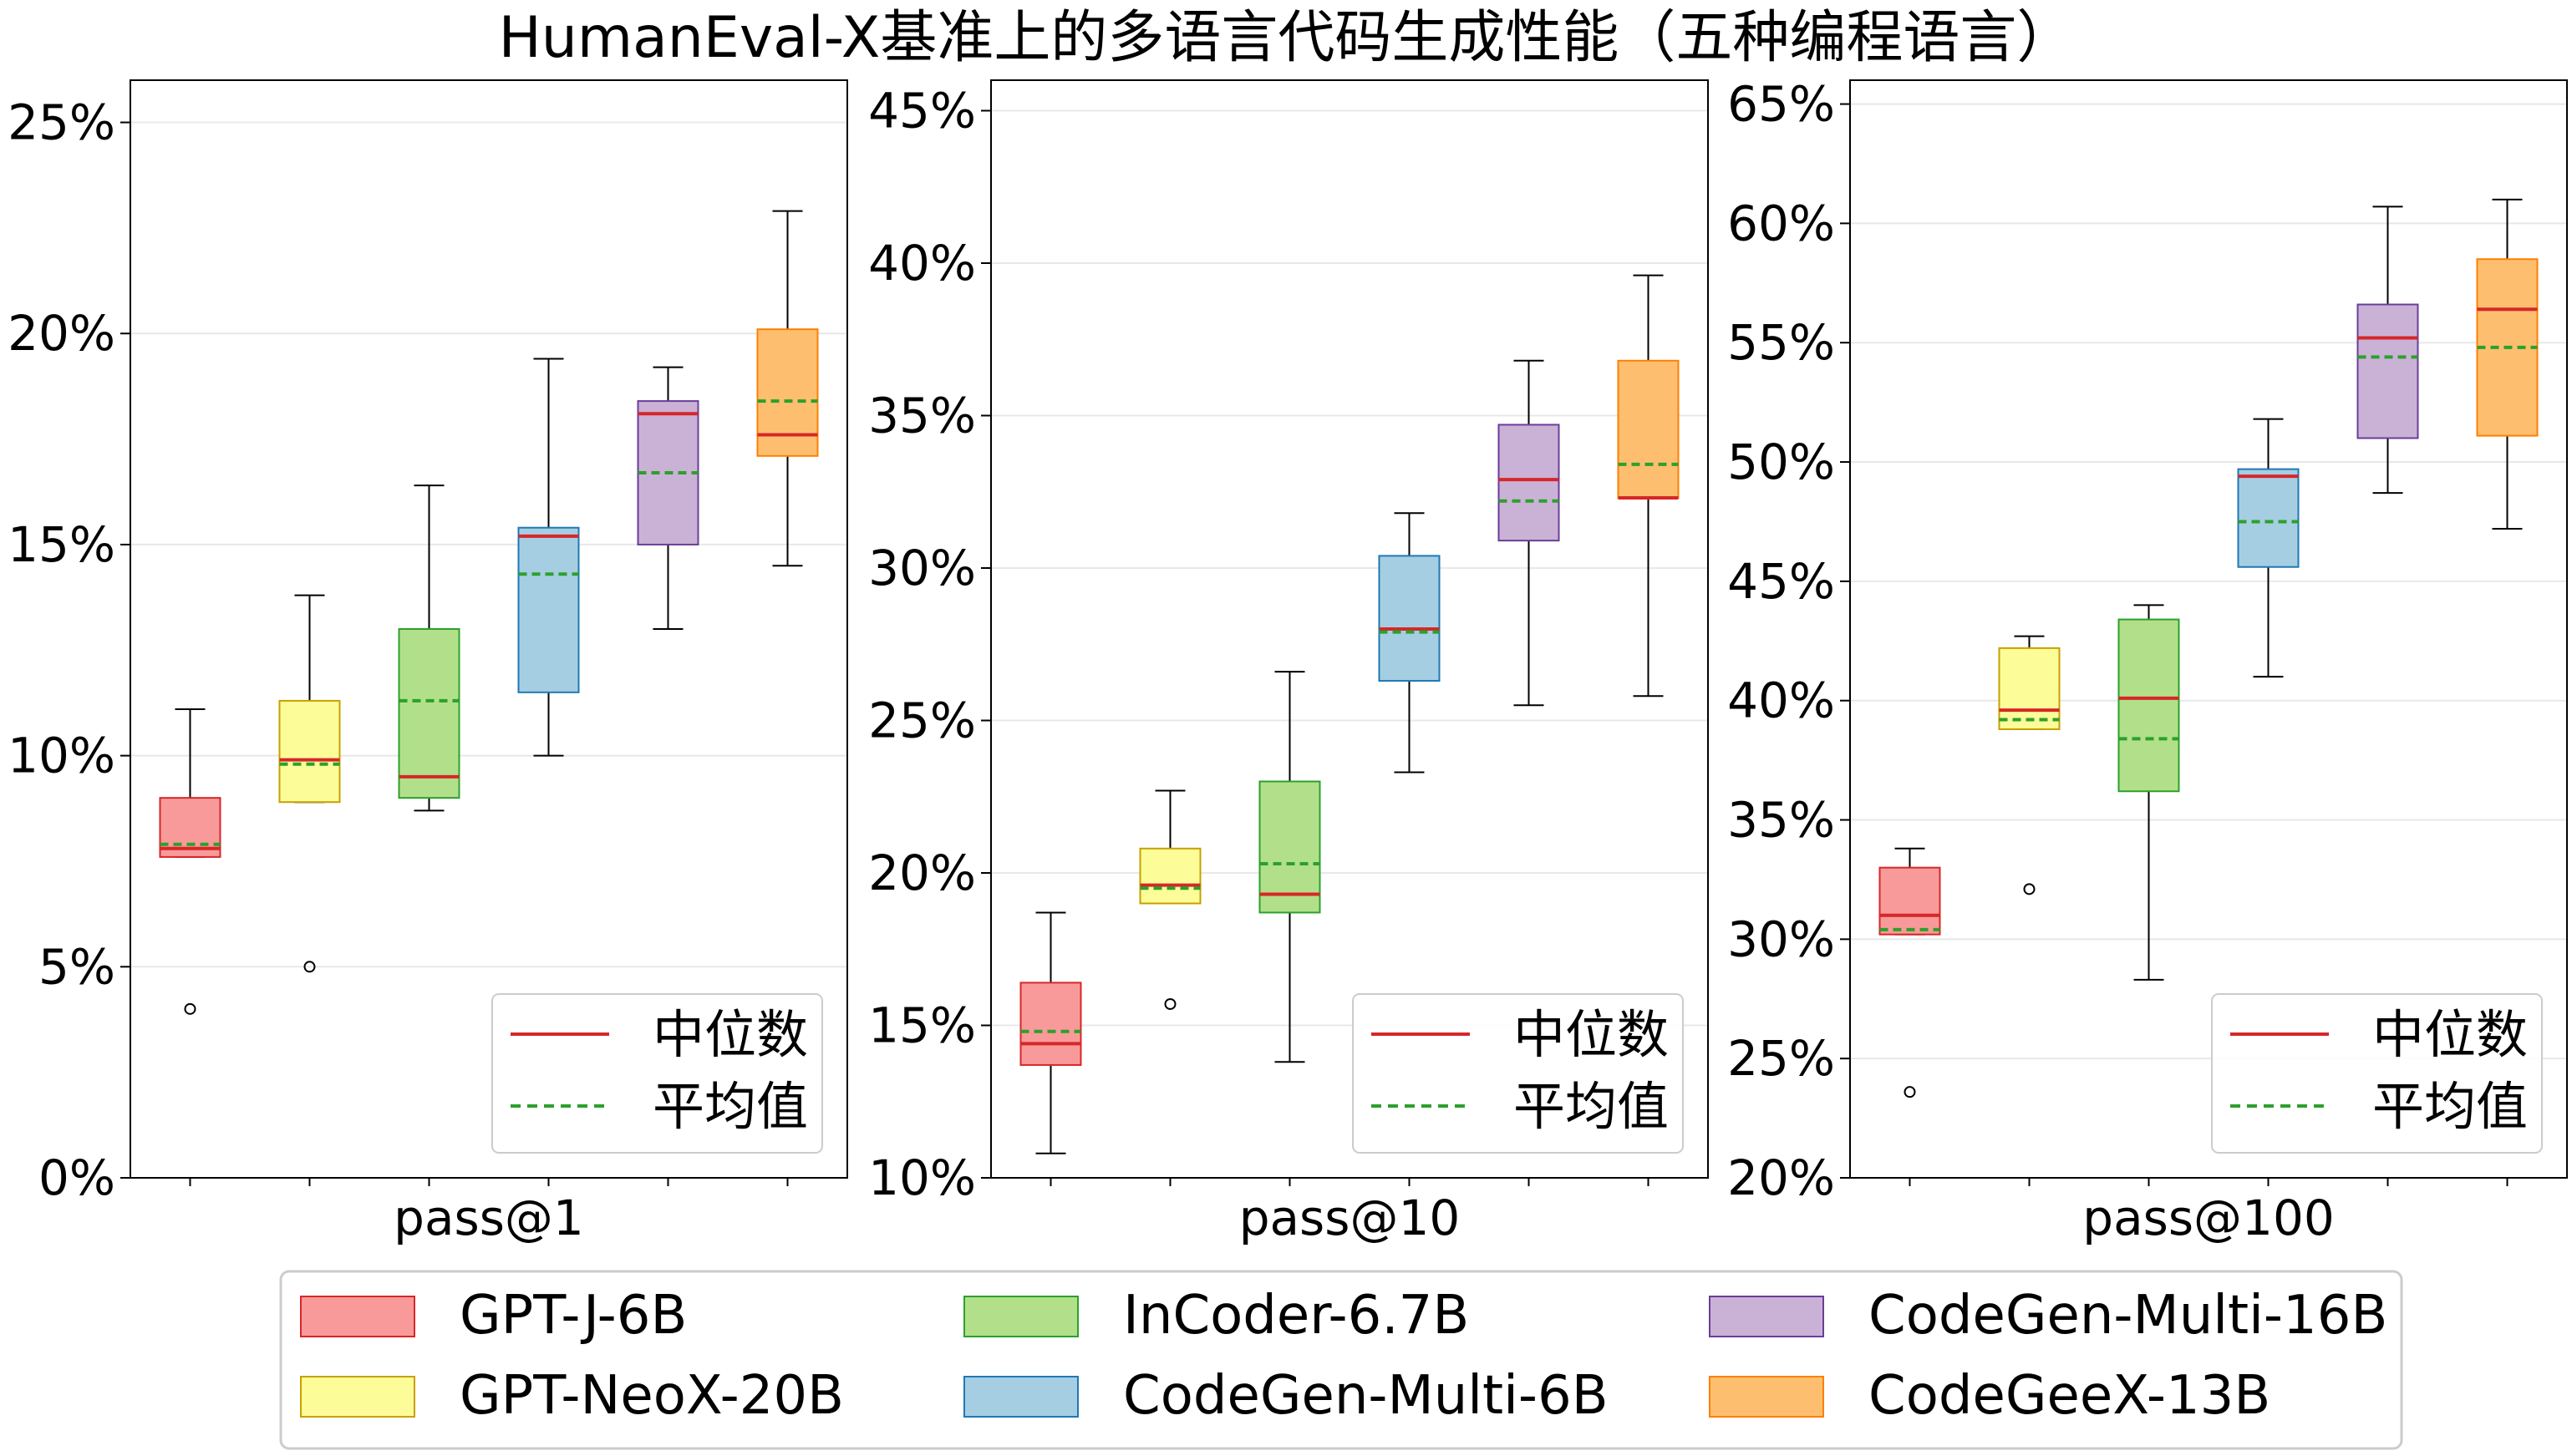 This screenshot has height=1456, width=2572. Describe the element at coordinates (1781, 223) in the screenshot. I see `y-tick-label: 60%` at that location.